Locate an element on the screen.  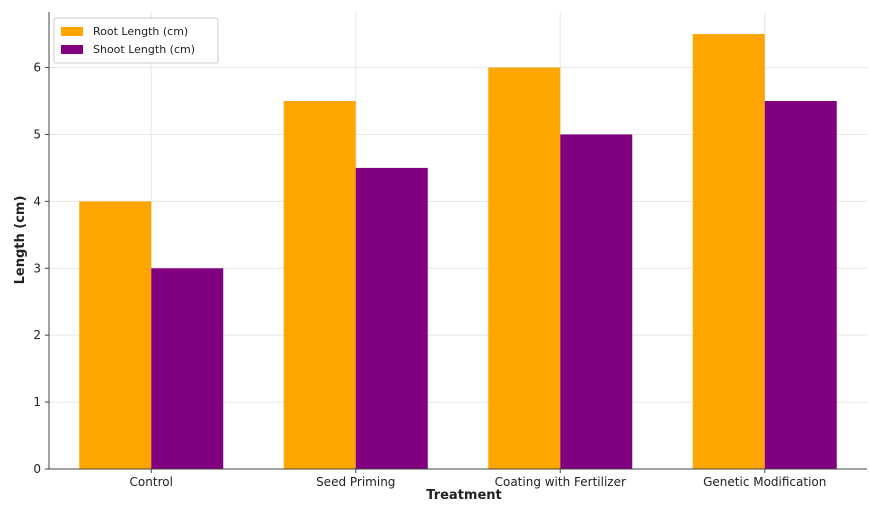
legend-swatch-shoot-length is located at coordinates (72, 49).